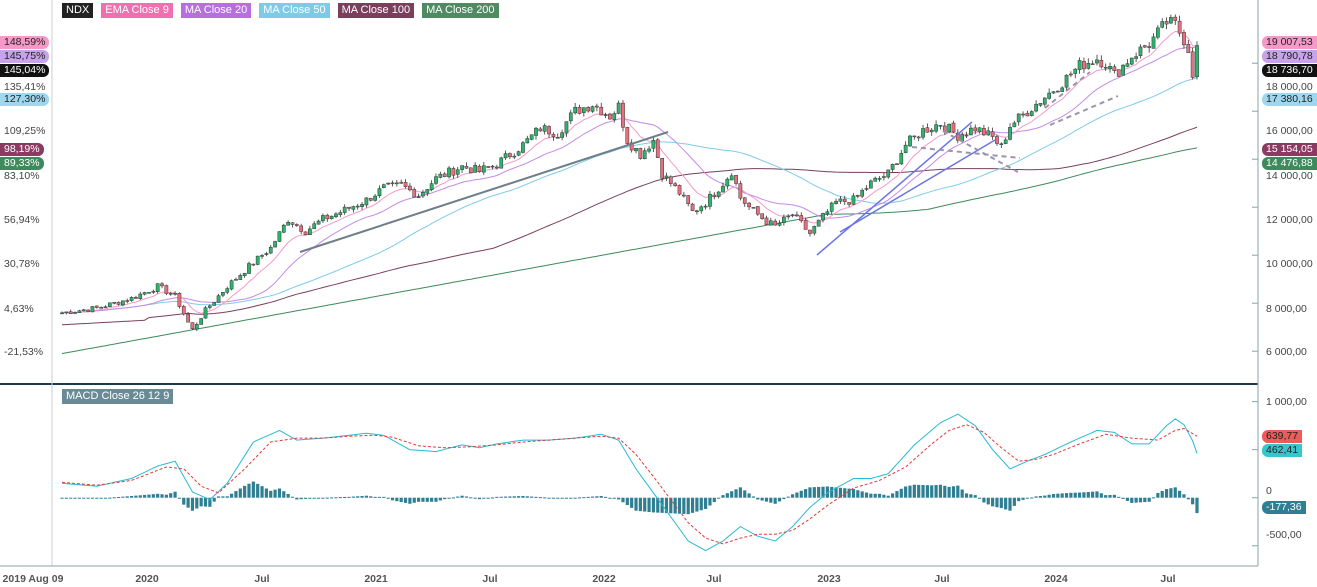  Describe the element at coordinates (1286, 402) in the screenshot. I see `macd-tick-label: 1 000,00` at that location.